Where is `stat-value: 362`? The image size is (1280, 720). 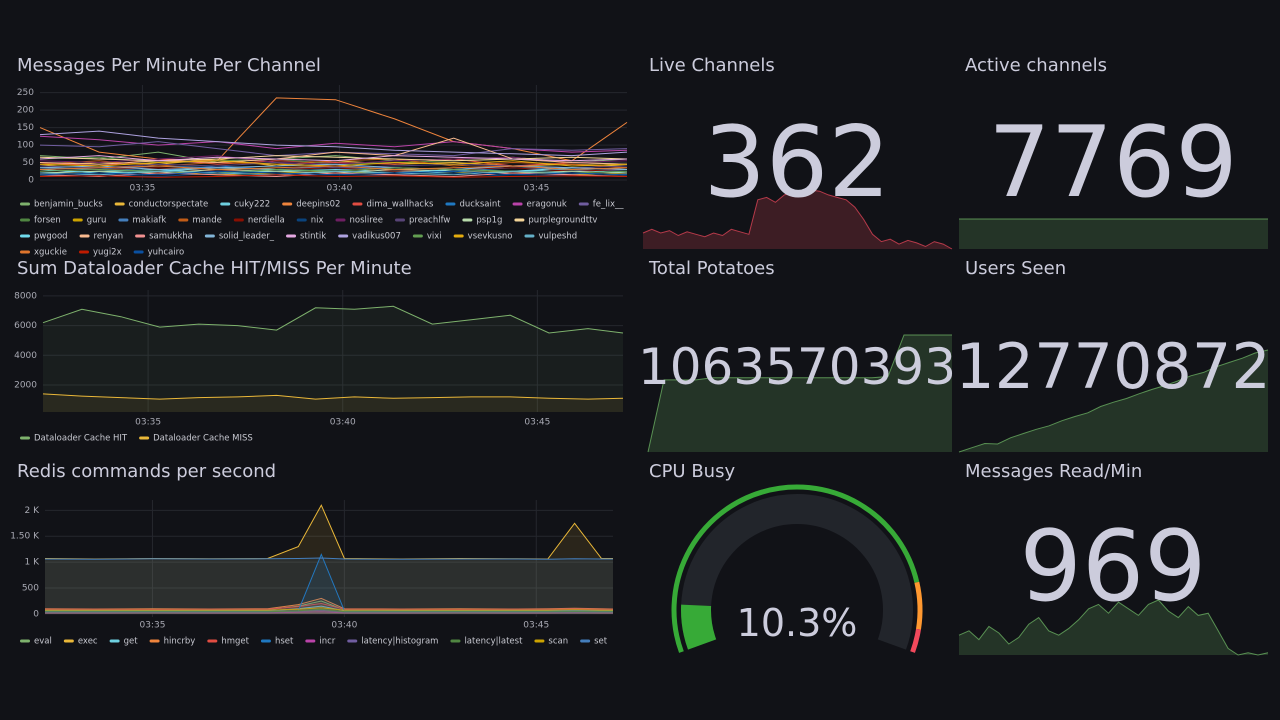
stat-value: 362 is located at coordinates (796, 163).